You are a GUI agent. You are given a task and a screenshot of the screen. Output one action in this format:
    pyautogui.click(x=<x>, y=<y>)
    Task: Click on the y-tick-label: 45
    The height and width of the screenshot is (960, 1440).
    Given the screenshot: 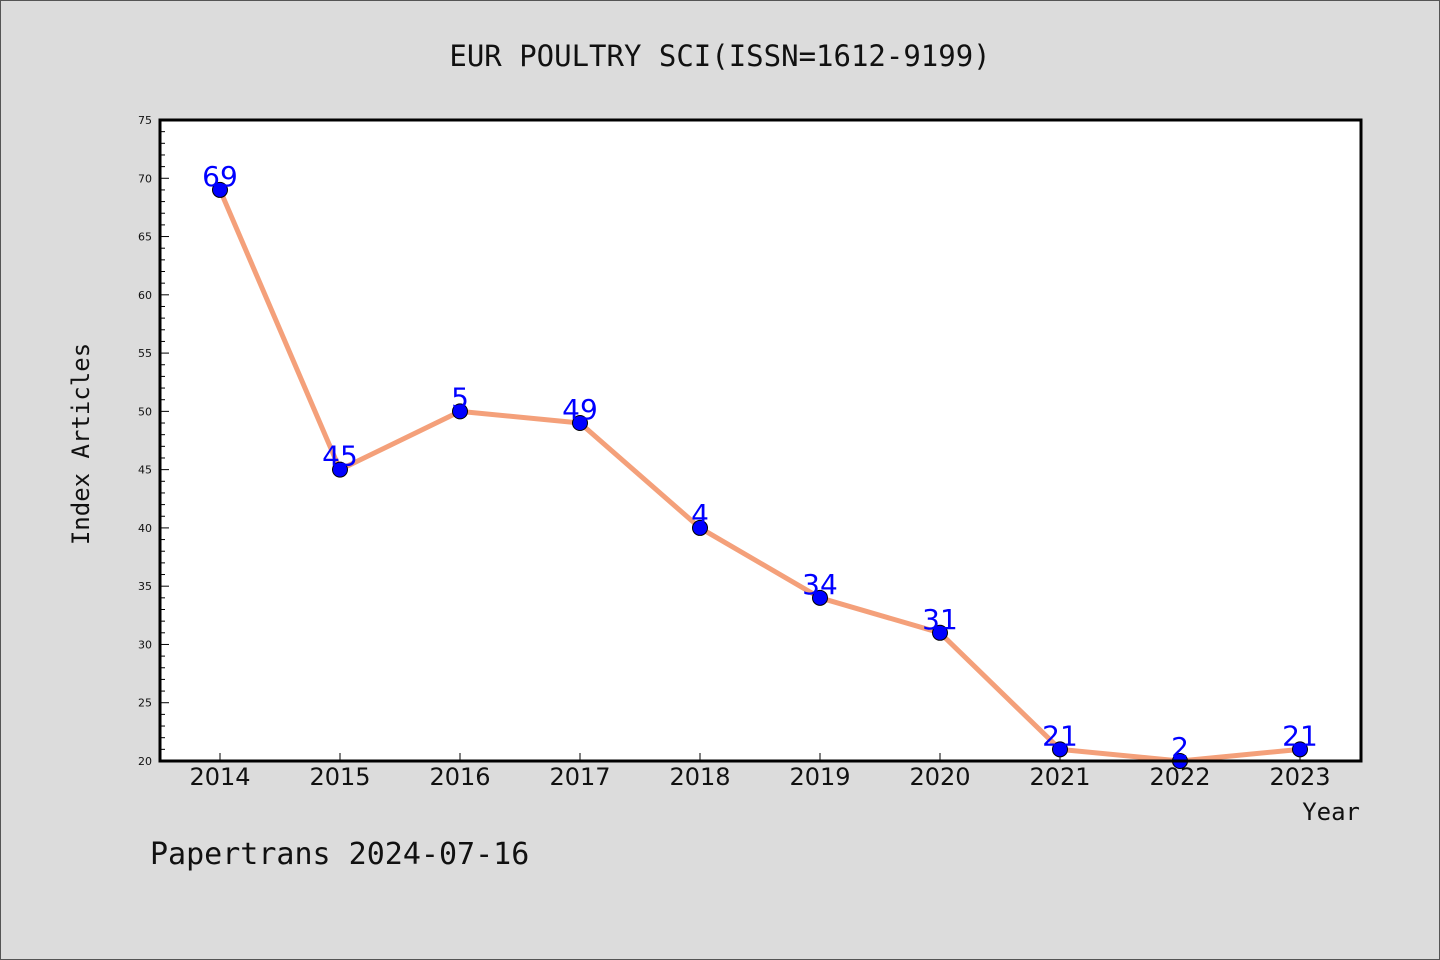 What is the action you would take?
    pyautogui.click(x=145, y=470)
    